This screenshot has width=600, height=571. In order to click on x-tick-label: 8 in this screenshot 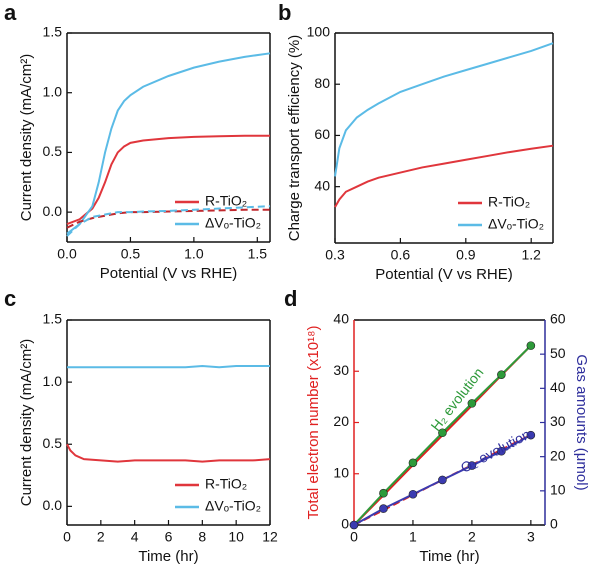, I will do `click(202, 537)`.